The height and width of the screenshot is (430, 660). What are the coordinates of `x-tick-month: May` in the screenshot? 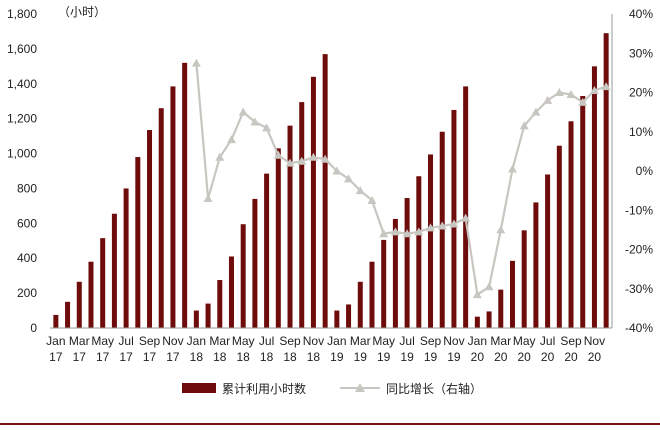 It's located at (524, 341).